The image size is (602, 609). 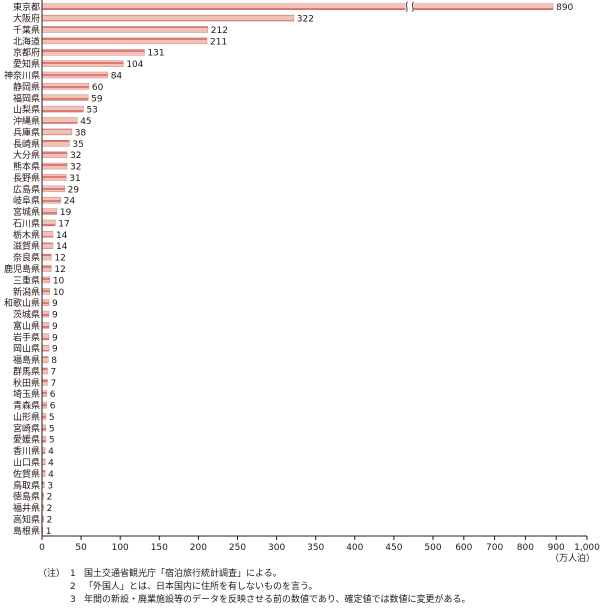 What do you see at coordinates (26, 349) in the screenshot?
I see `category-label: 岡山県` at bounding box center [26, 349].